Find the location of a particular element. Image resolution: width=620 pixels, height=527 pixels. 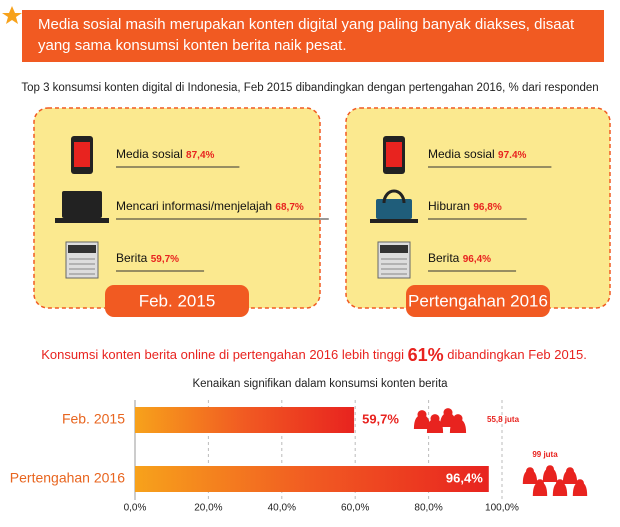

item-label: Berita 96,4% is located at coordinates (459, 258).